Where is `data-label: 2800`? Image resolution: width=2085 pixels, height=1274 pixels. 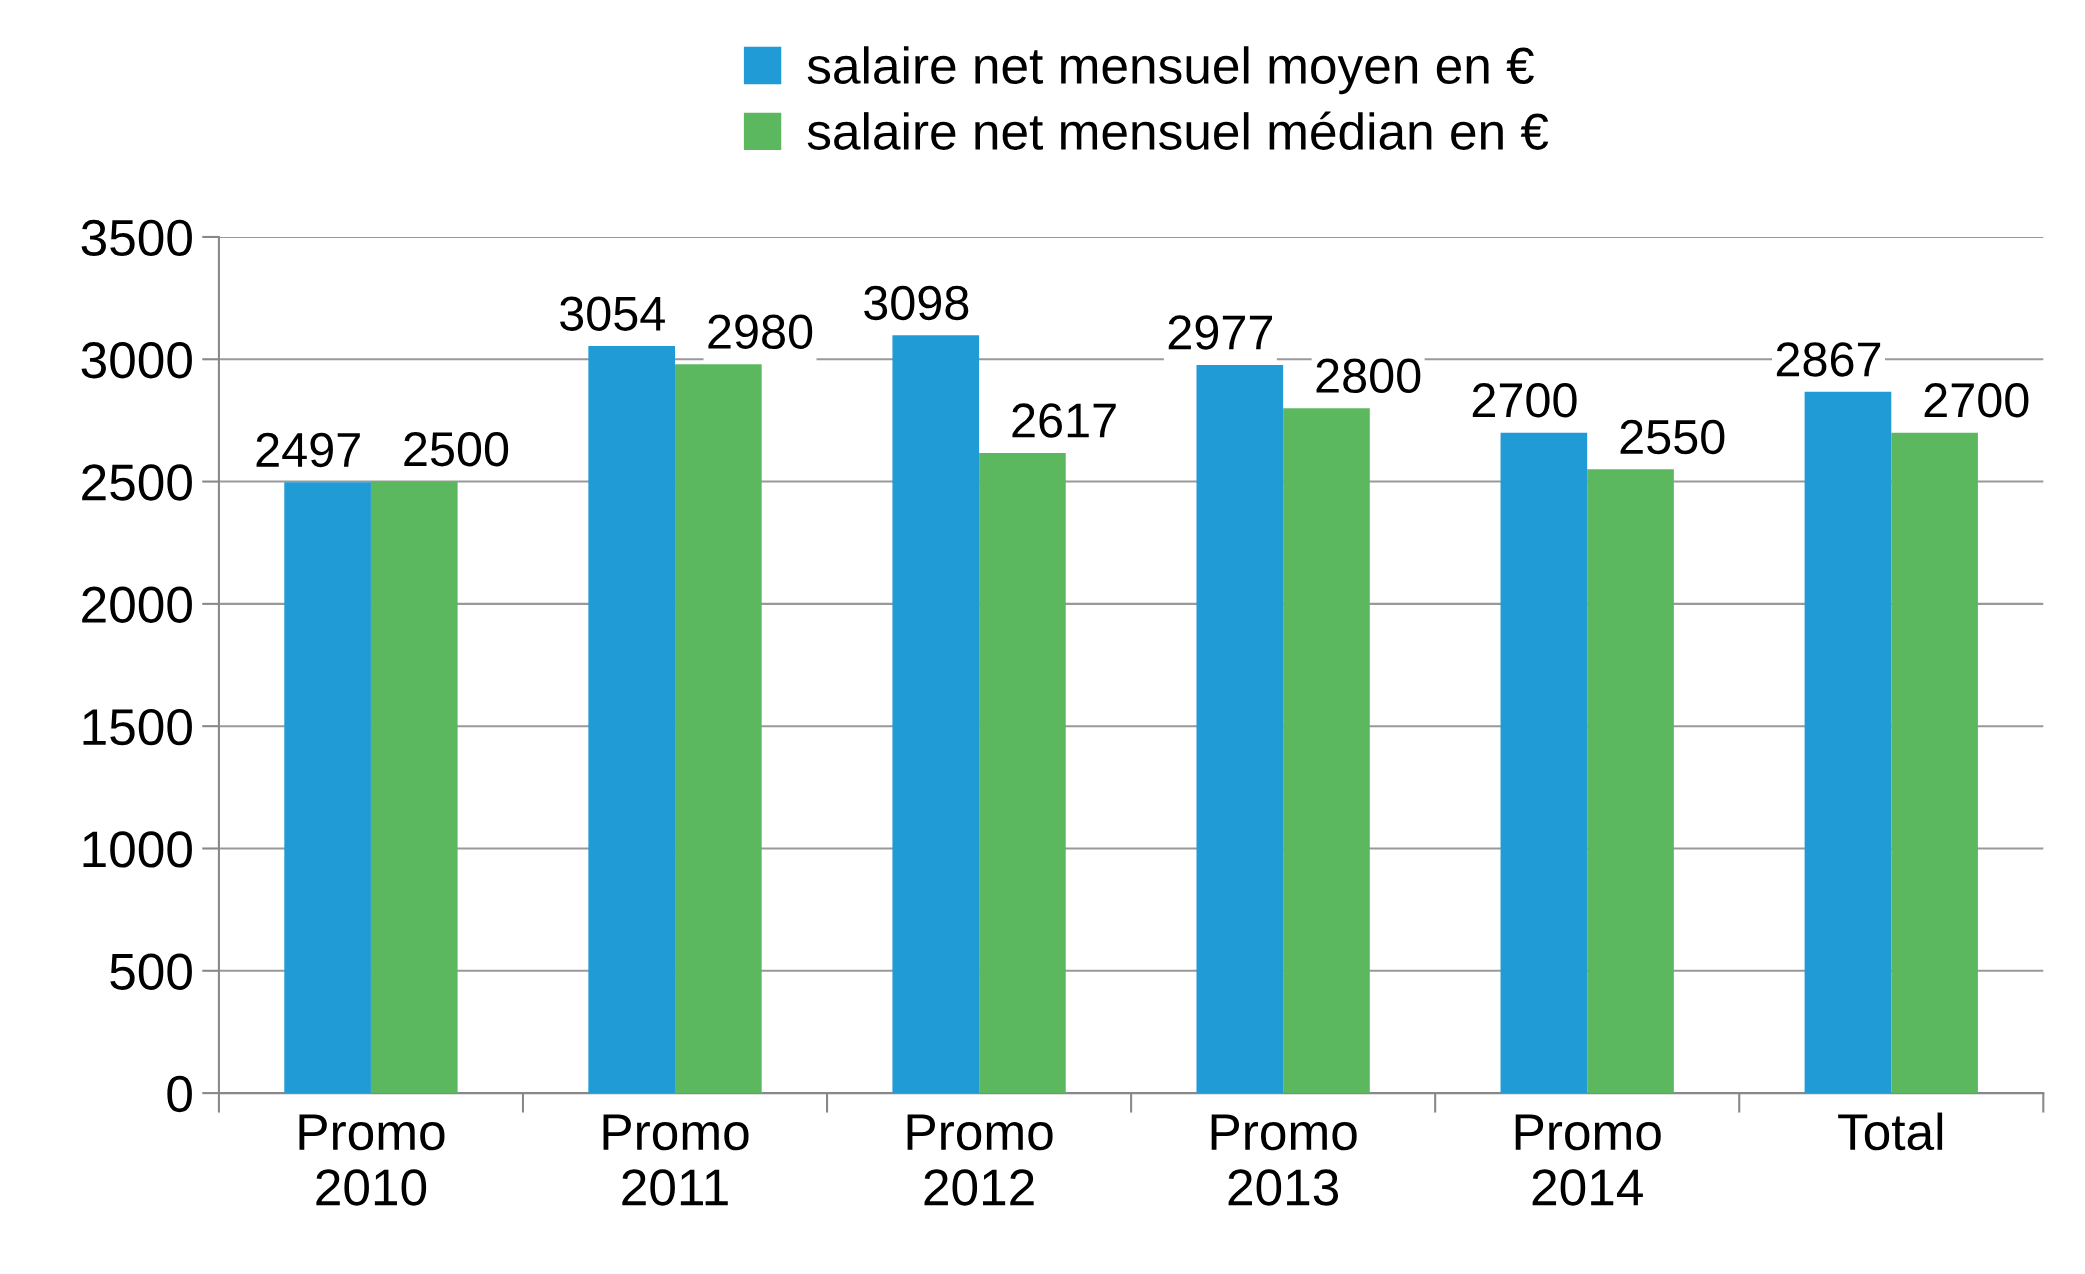
data-label: 2800 is located at coordinates (1368, 376).